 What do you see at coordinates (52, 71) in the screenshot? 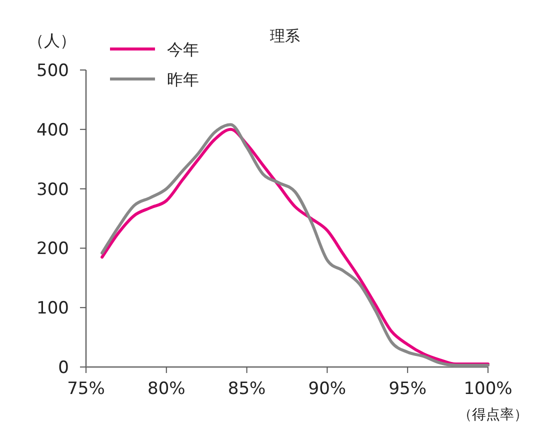
I see `y-tick-label: 500` at bounding box center [52, 71].